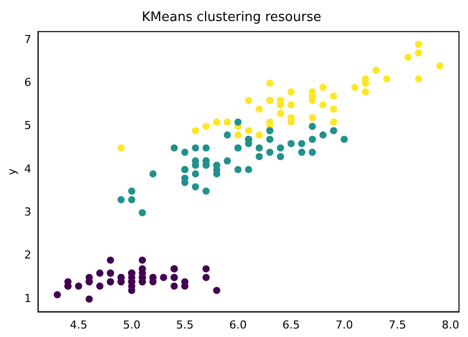  What do you see at coordinates (185, 325) in the screenshot?
I see `x-tick-label: 5.5` at bounding box center [185, 325].